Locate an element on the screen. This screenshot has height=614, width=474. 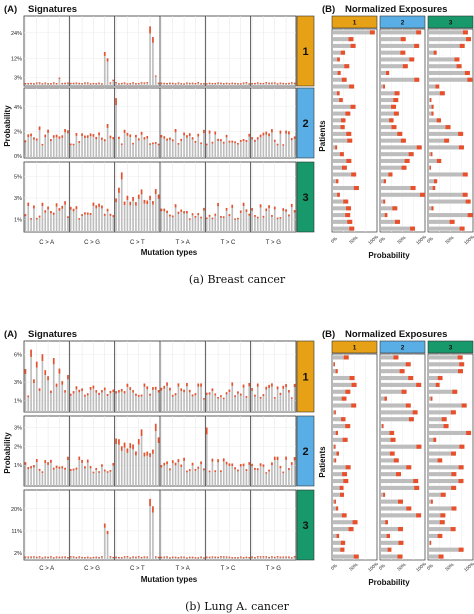
signature-1-panel: 6%3%1%1 is located at coordinates (164, 376).